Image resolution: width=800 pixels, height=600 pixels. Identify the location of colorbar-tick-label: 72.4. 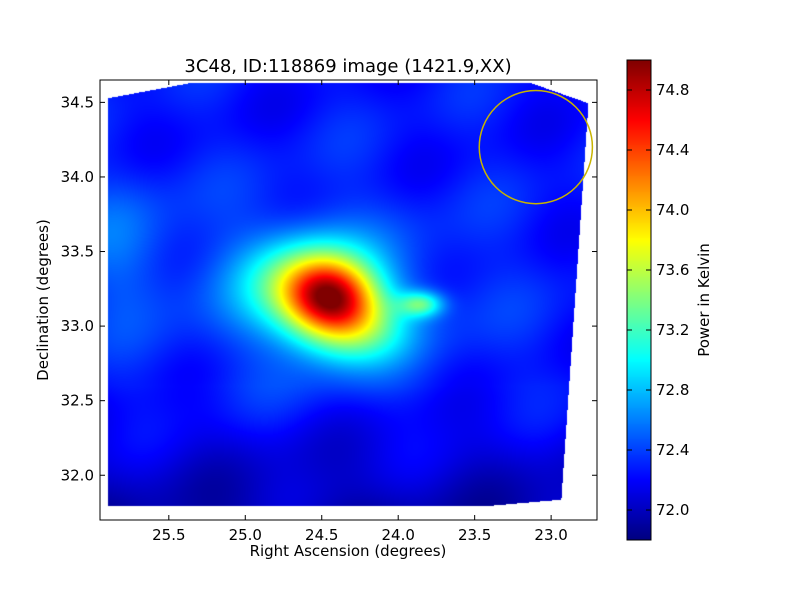
(672, 450).